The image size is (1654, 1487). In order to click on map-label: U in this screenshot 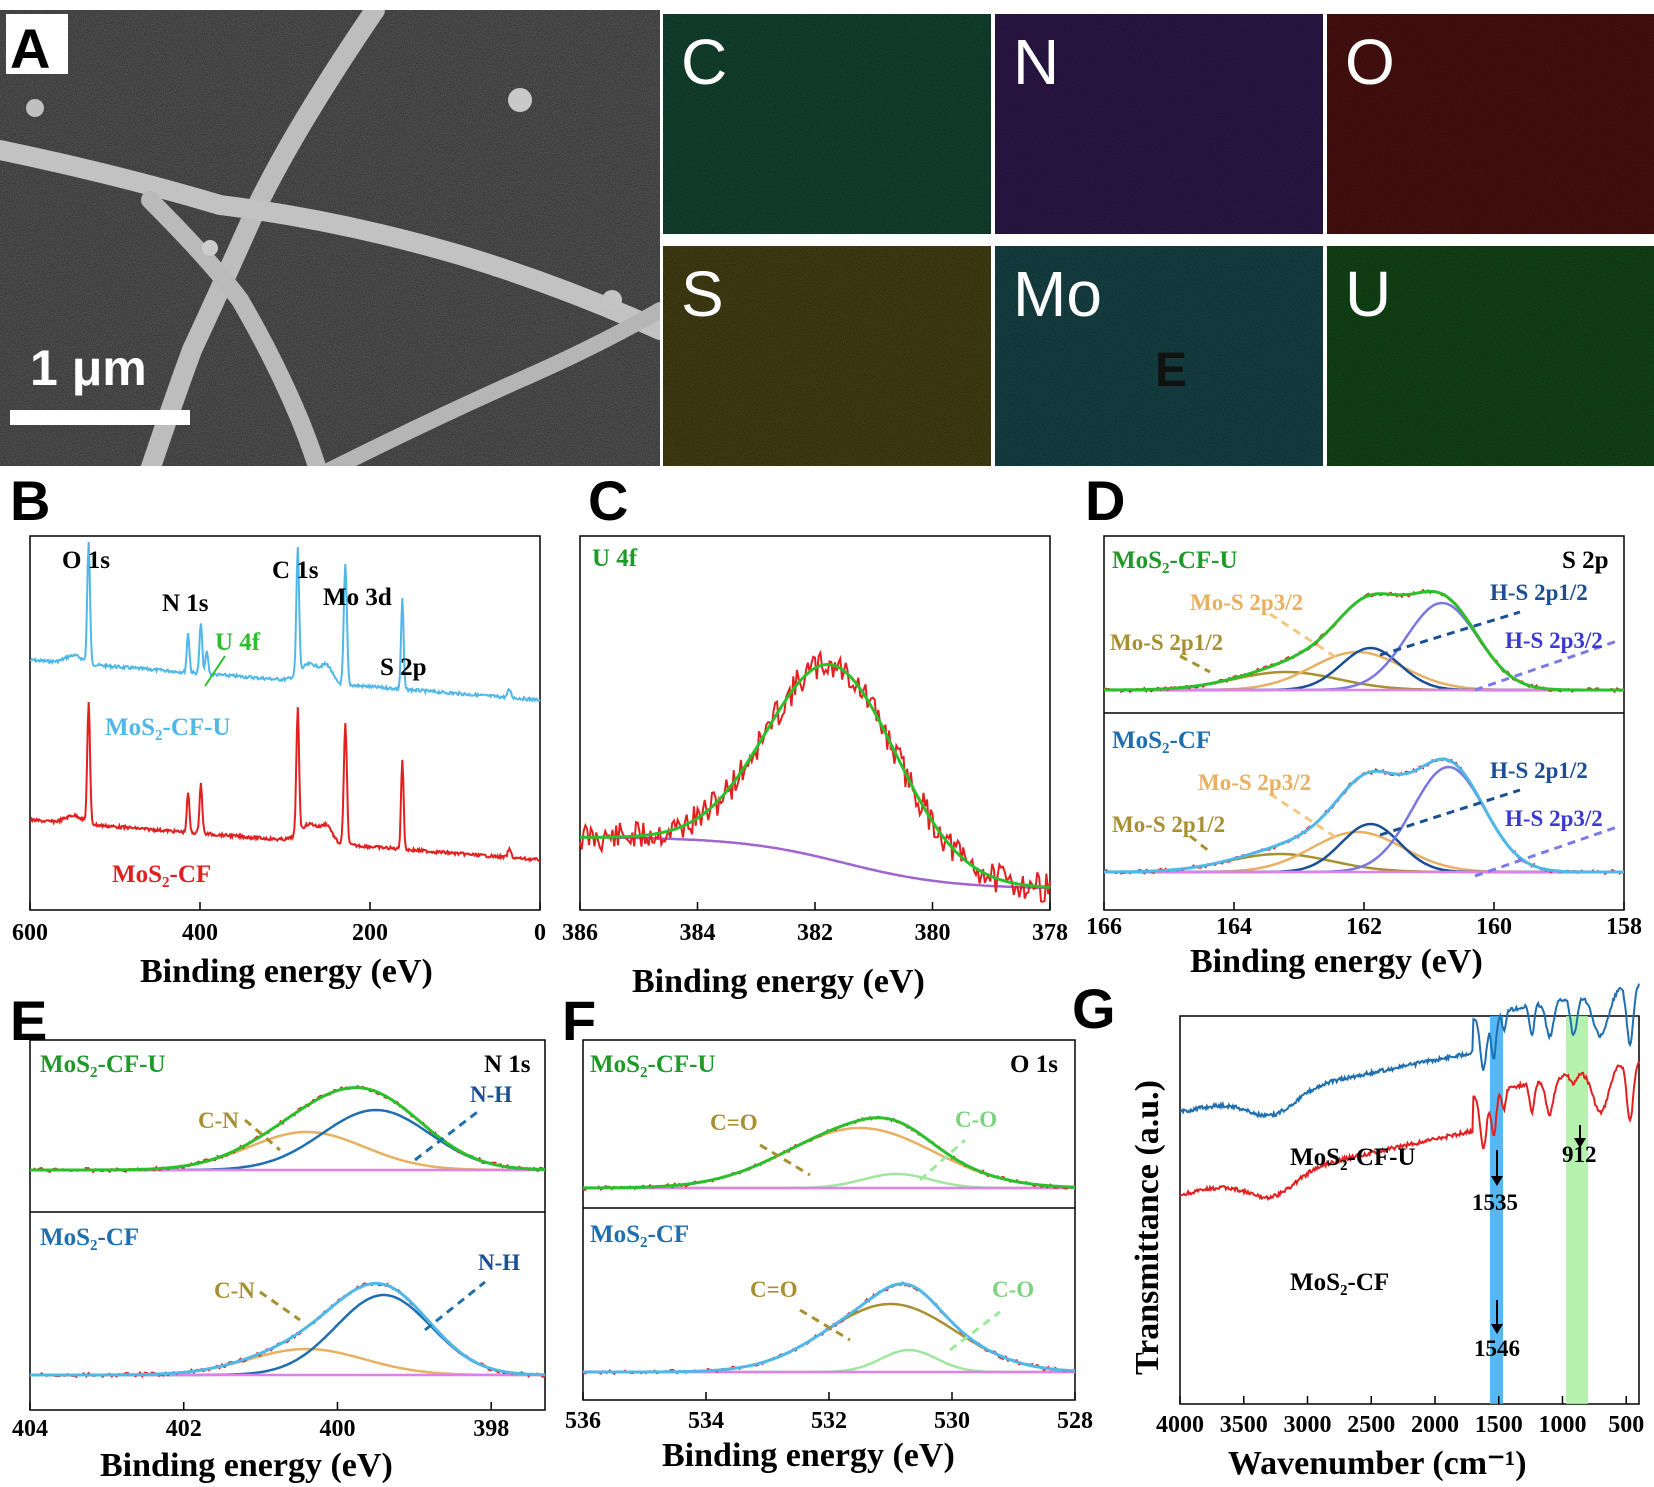, I will do `click(1368, 294)`.